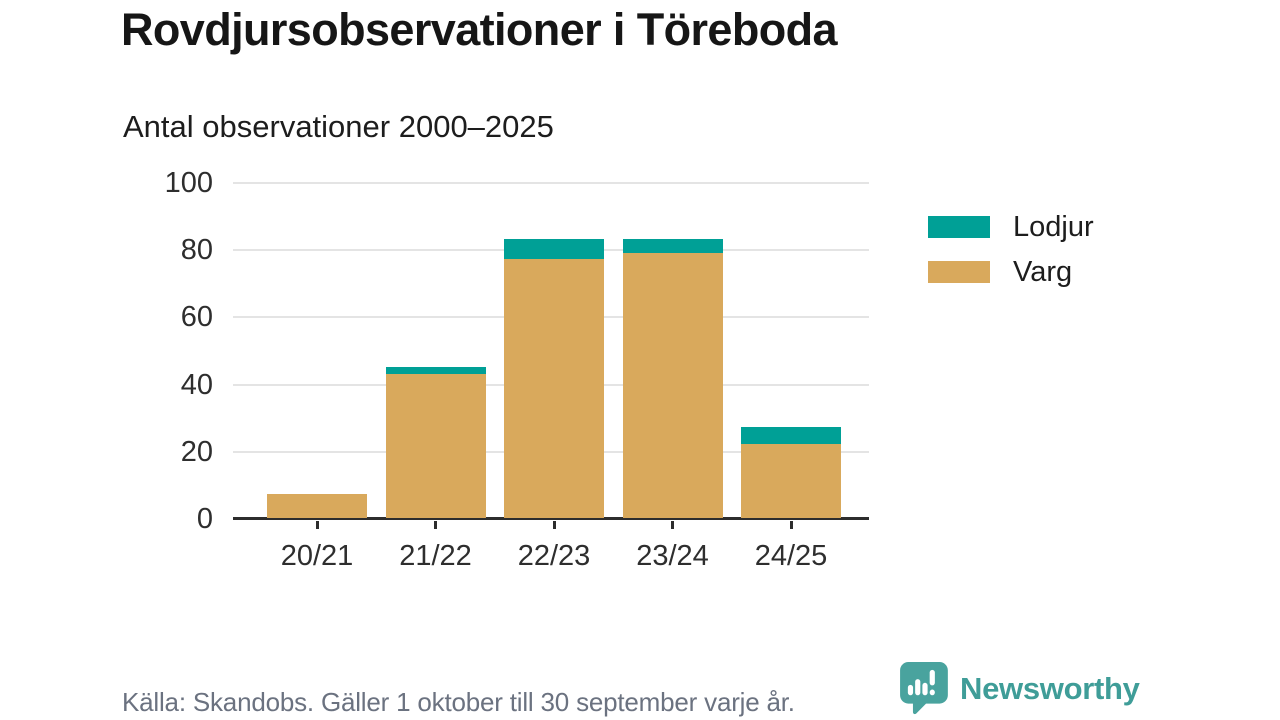  I want to click on y-axis-tick-label: 20, so click(196, 451).